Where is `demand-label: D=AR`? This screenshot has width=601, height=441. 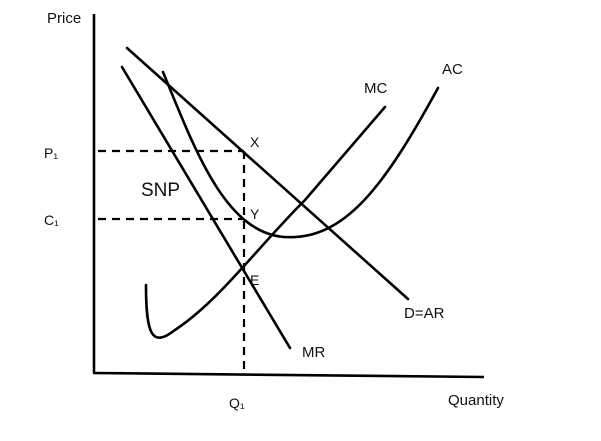
demand-label: D=AR is located at coordinates (424, 313).